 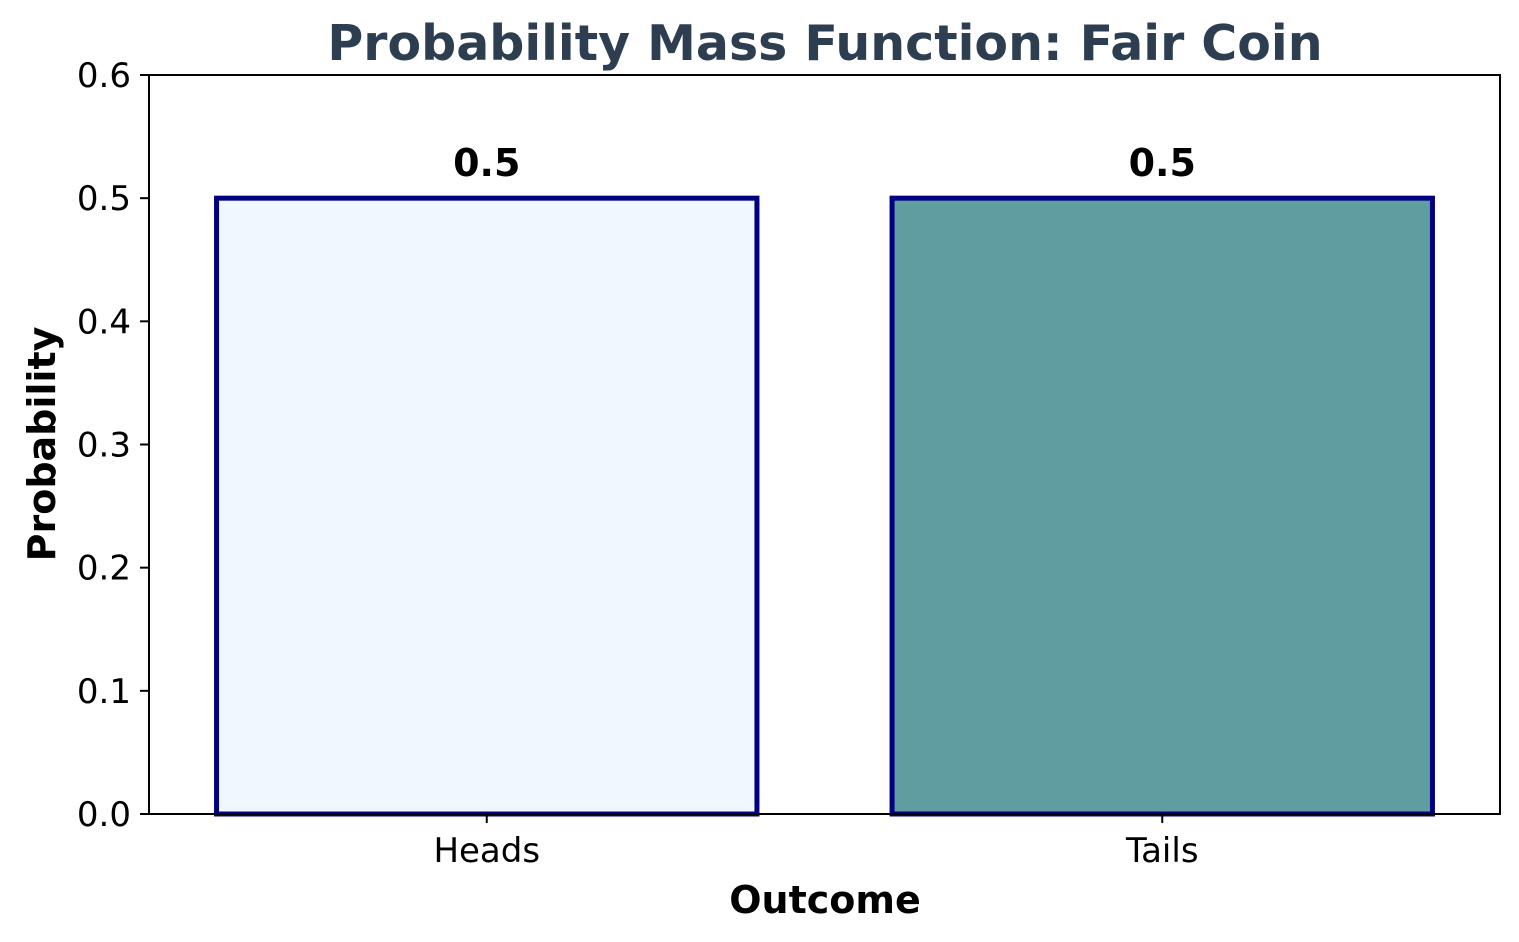 What do you see at coordinates (486, 851) in the screenshot?
I see `x-tick-label: Heads` at bounding box center [486, 851].